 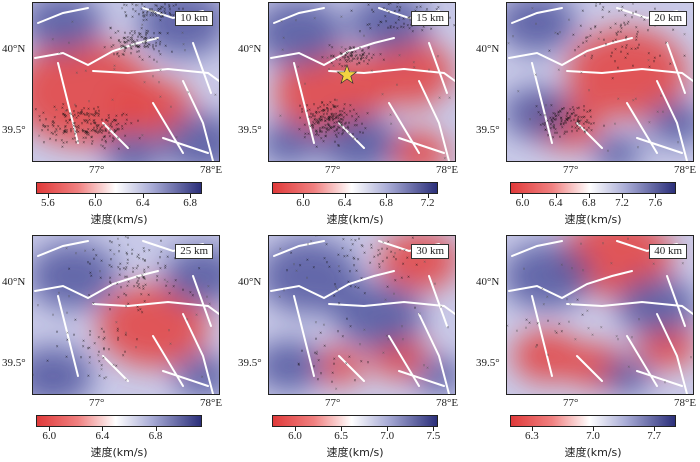 What do you see at coordinates (97, 170) in the screenshot?
I see `lon-tick-77: 77°` at bounding box center [97, 170].